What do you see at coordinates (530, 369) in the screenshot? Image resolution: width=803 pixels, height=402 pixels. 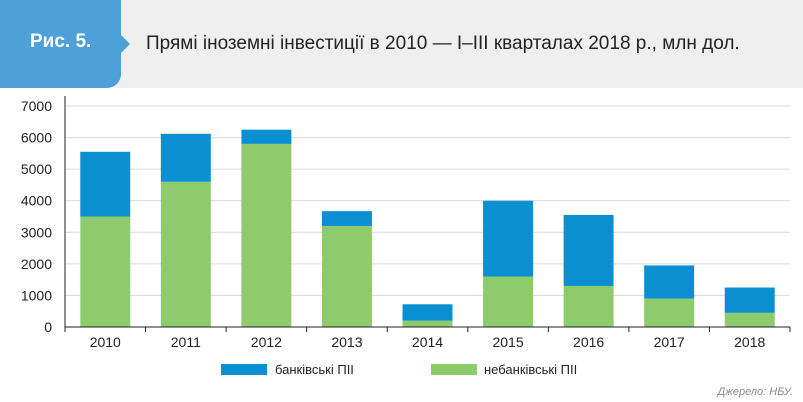 I see `legend-label-nonbank: небанківські ПІІ` at bounding box center [530, 369].